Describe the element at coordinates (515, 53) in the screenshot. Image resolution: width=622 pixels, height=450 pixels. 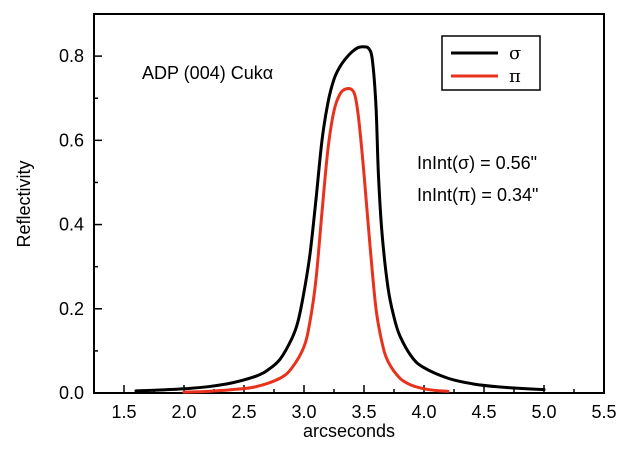
I see `legend-label-sigma: σ` at that location.